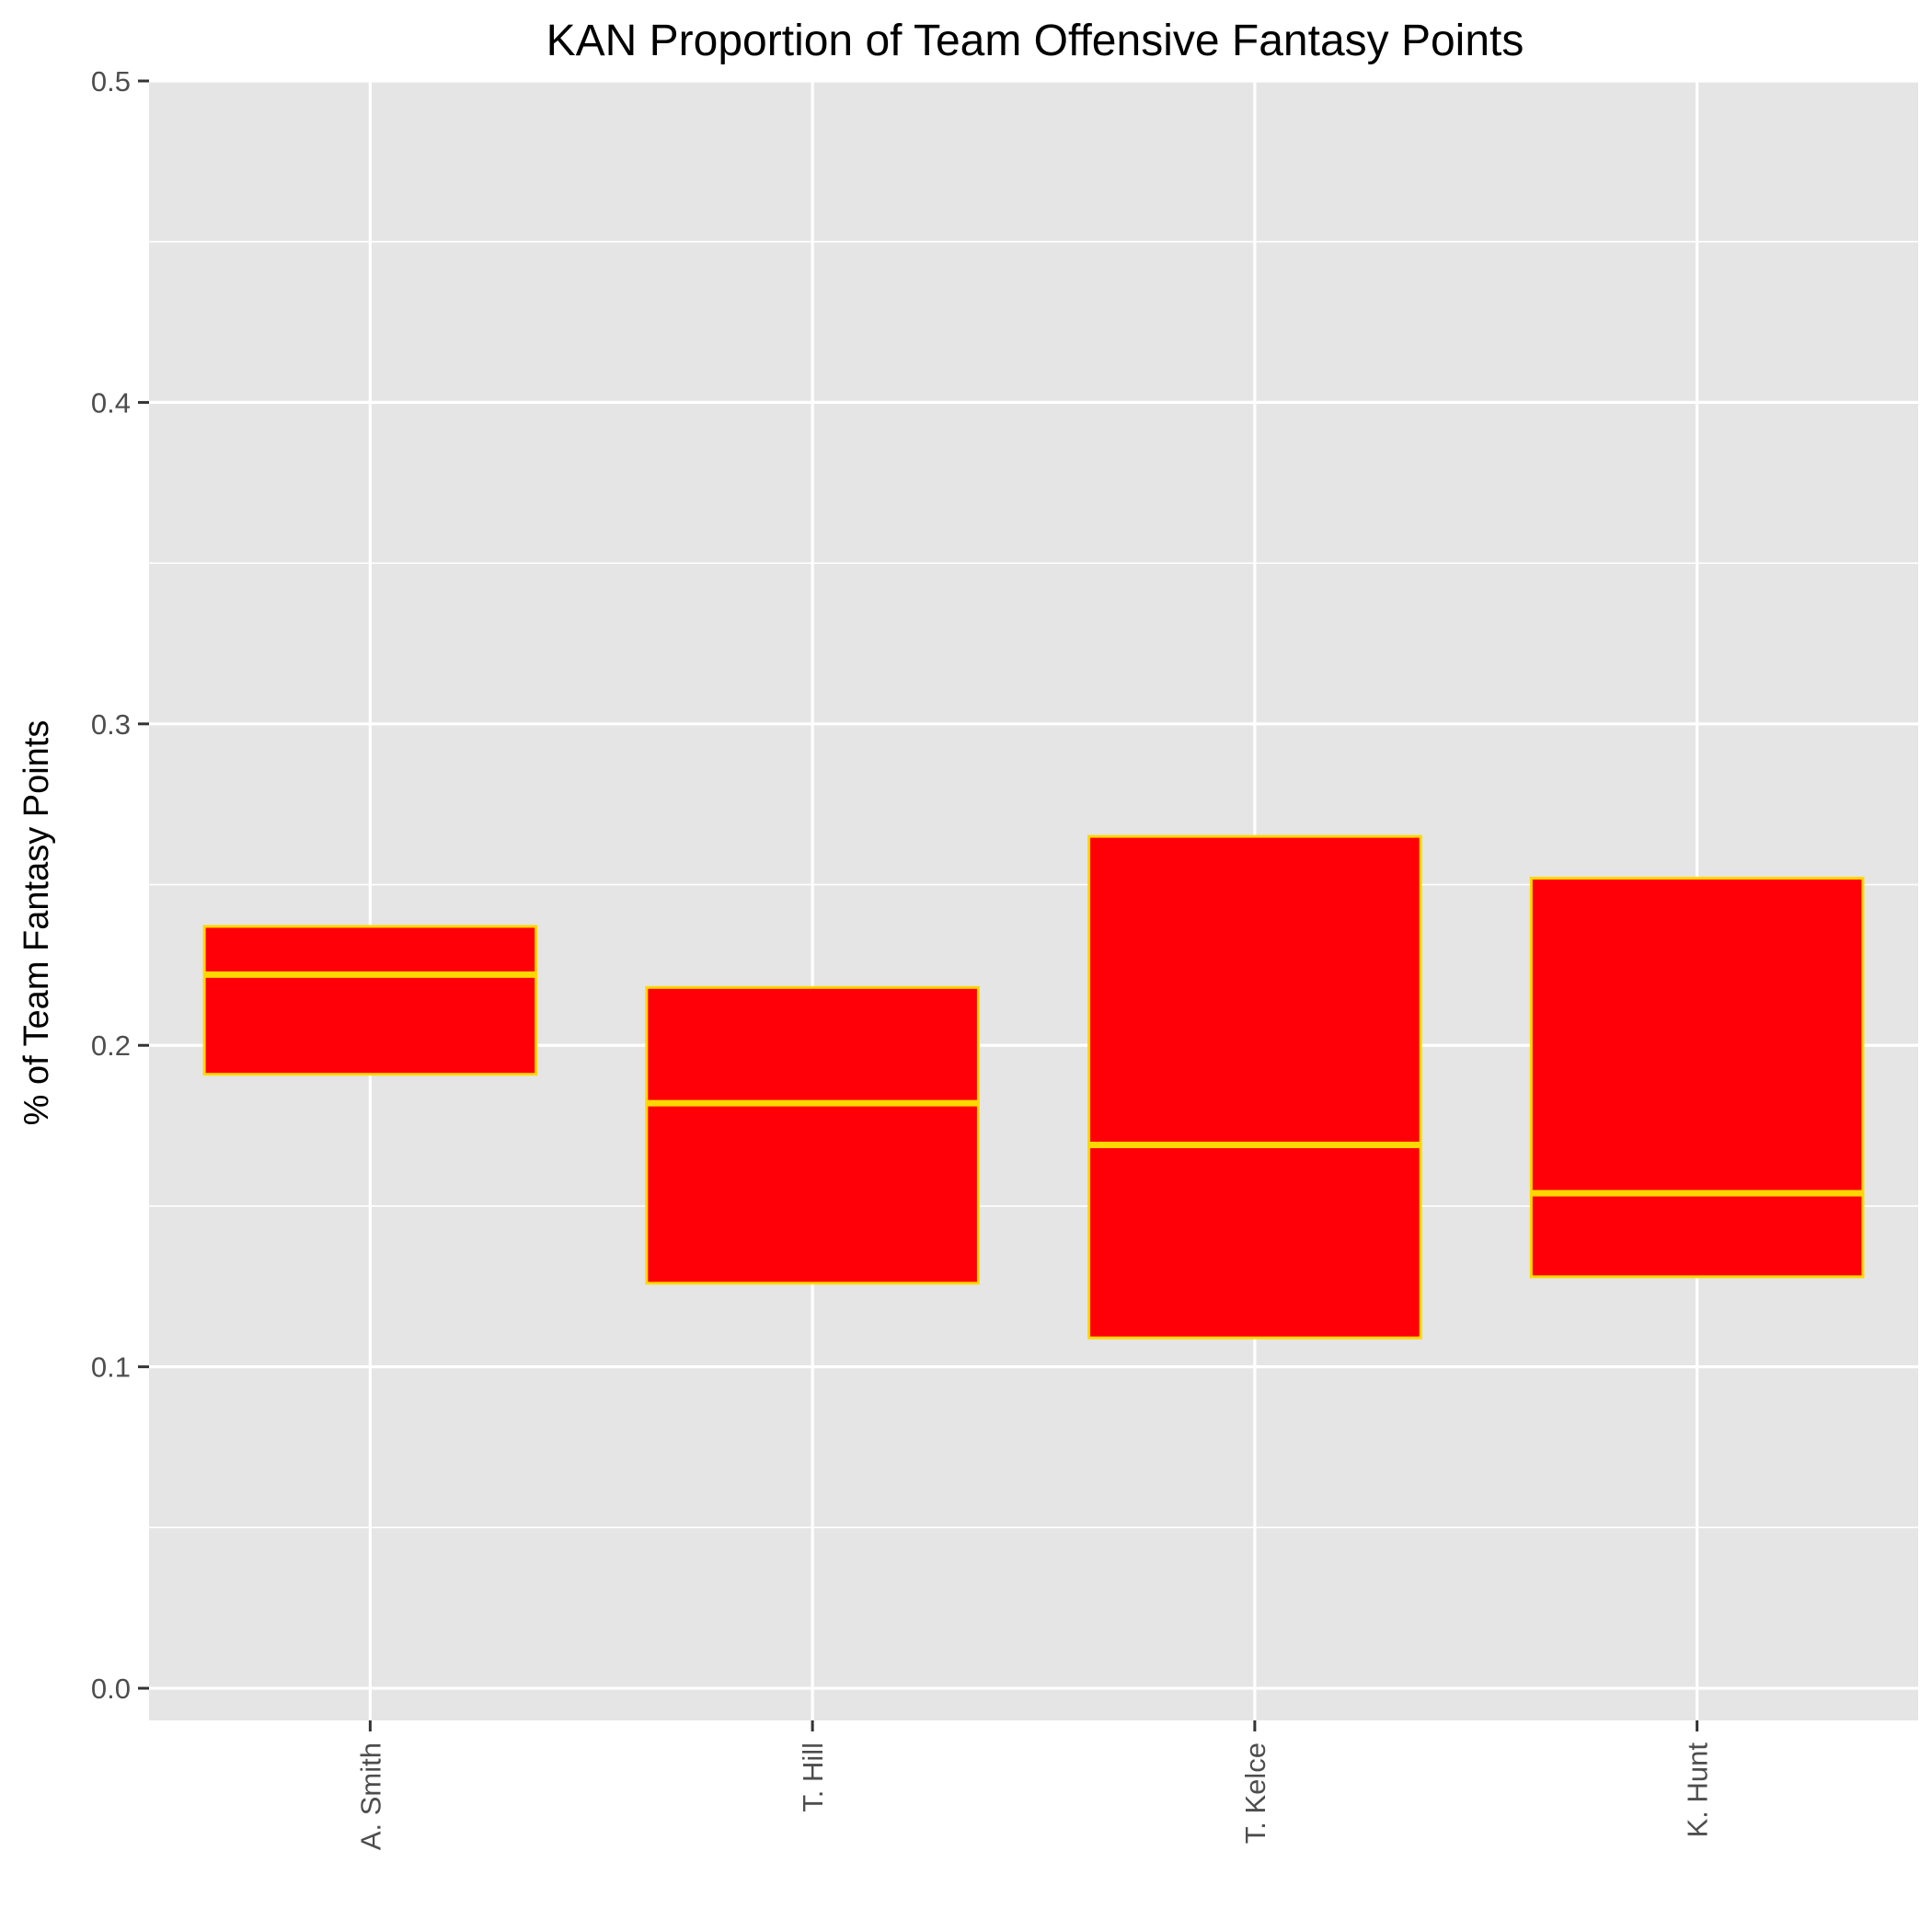 This screenshot has width=1932, height=1932. I want to click on y-tick-label: 0.0, so click(111, 1689).